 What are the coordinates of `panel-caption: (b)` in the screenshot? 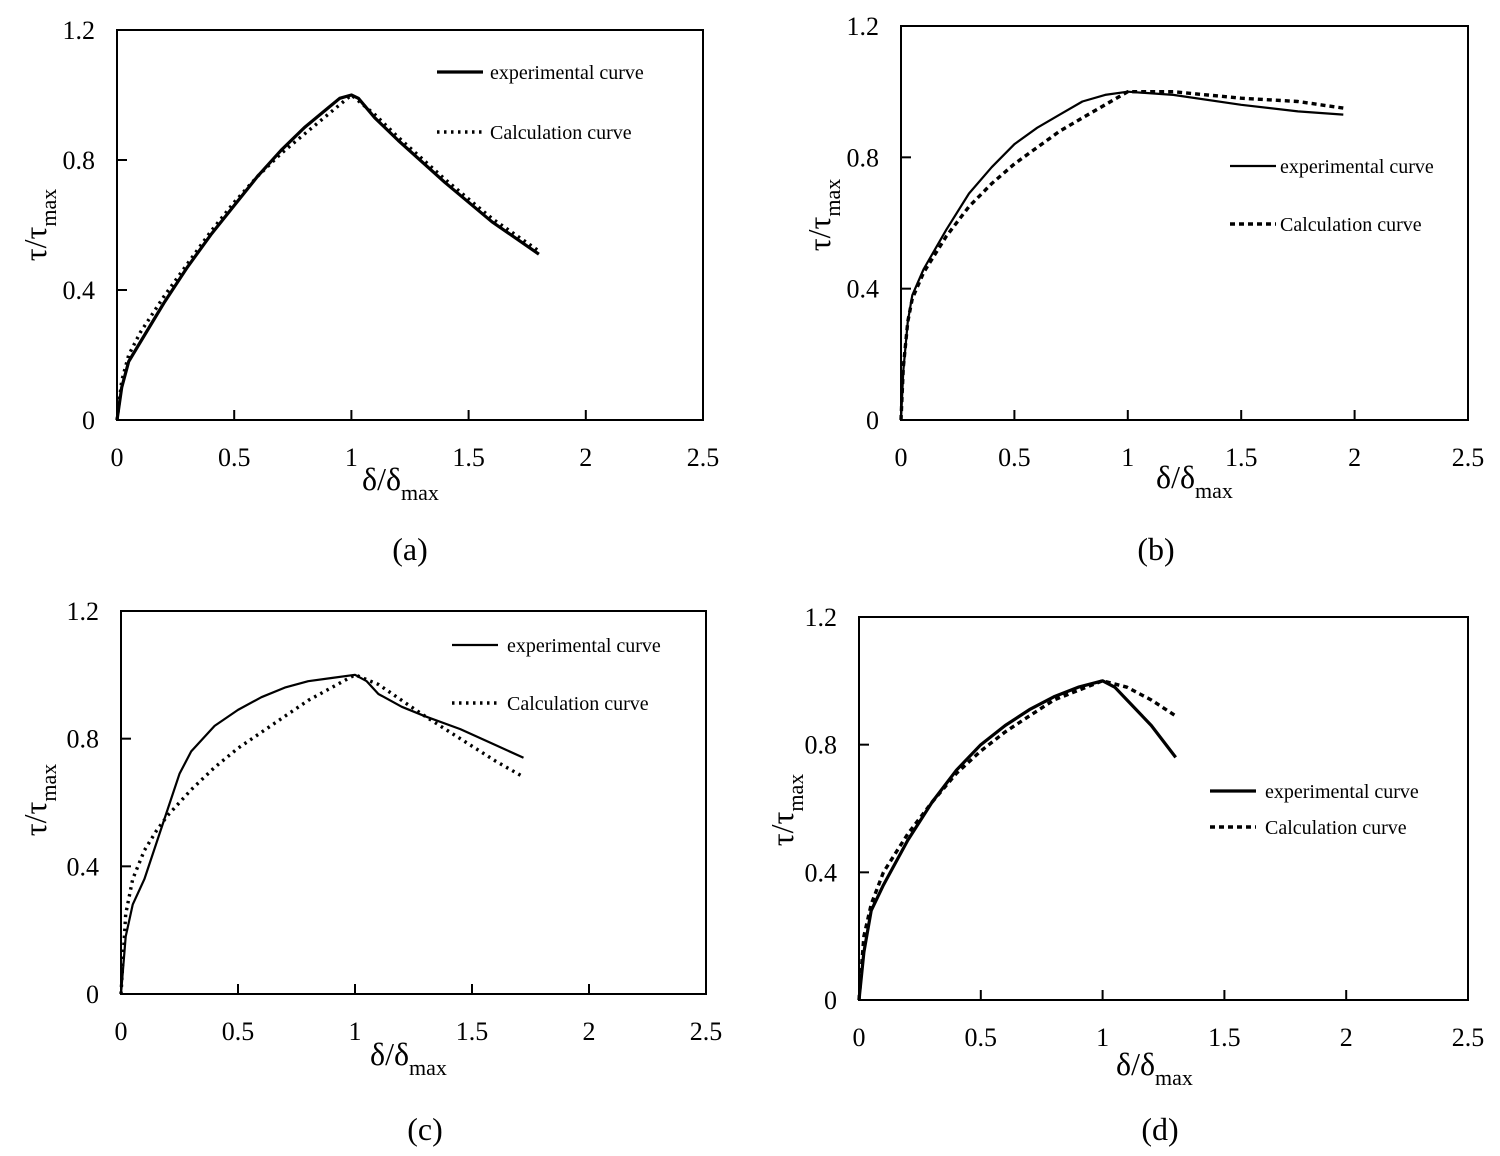 It's located at (1155, 549).